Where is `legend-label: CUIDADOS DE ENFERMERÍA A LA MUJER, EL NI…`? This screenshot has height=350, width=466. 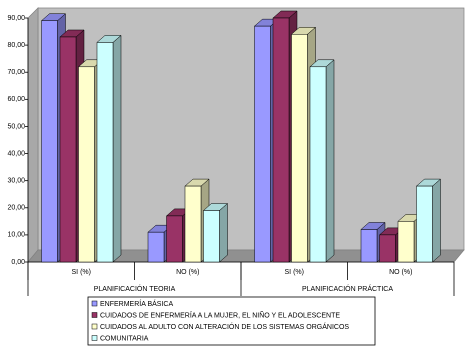 legend-label: CUIDADOS DE ENFERMERÍA A LA MUJER, EL NI… is located at coordinates (220, 314).